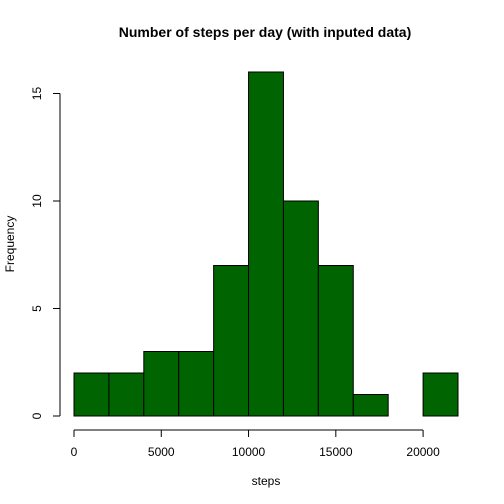  What do you see at coordinates (37, 308) in the screenshot?
I see `y-tick-label-1: 5` at bounding box center [37, 308].